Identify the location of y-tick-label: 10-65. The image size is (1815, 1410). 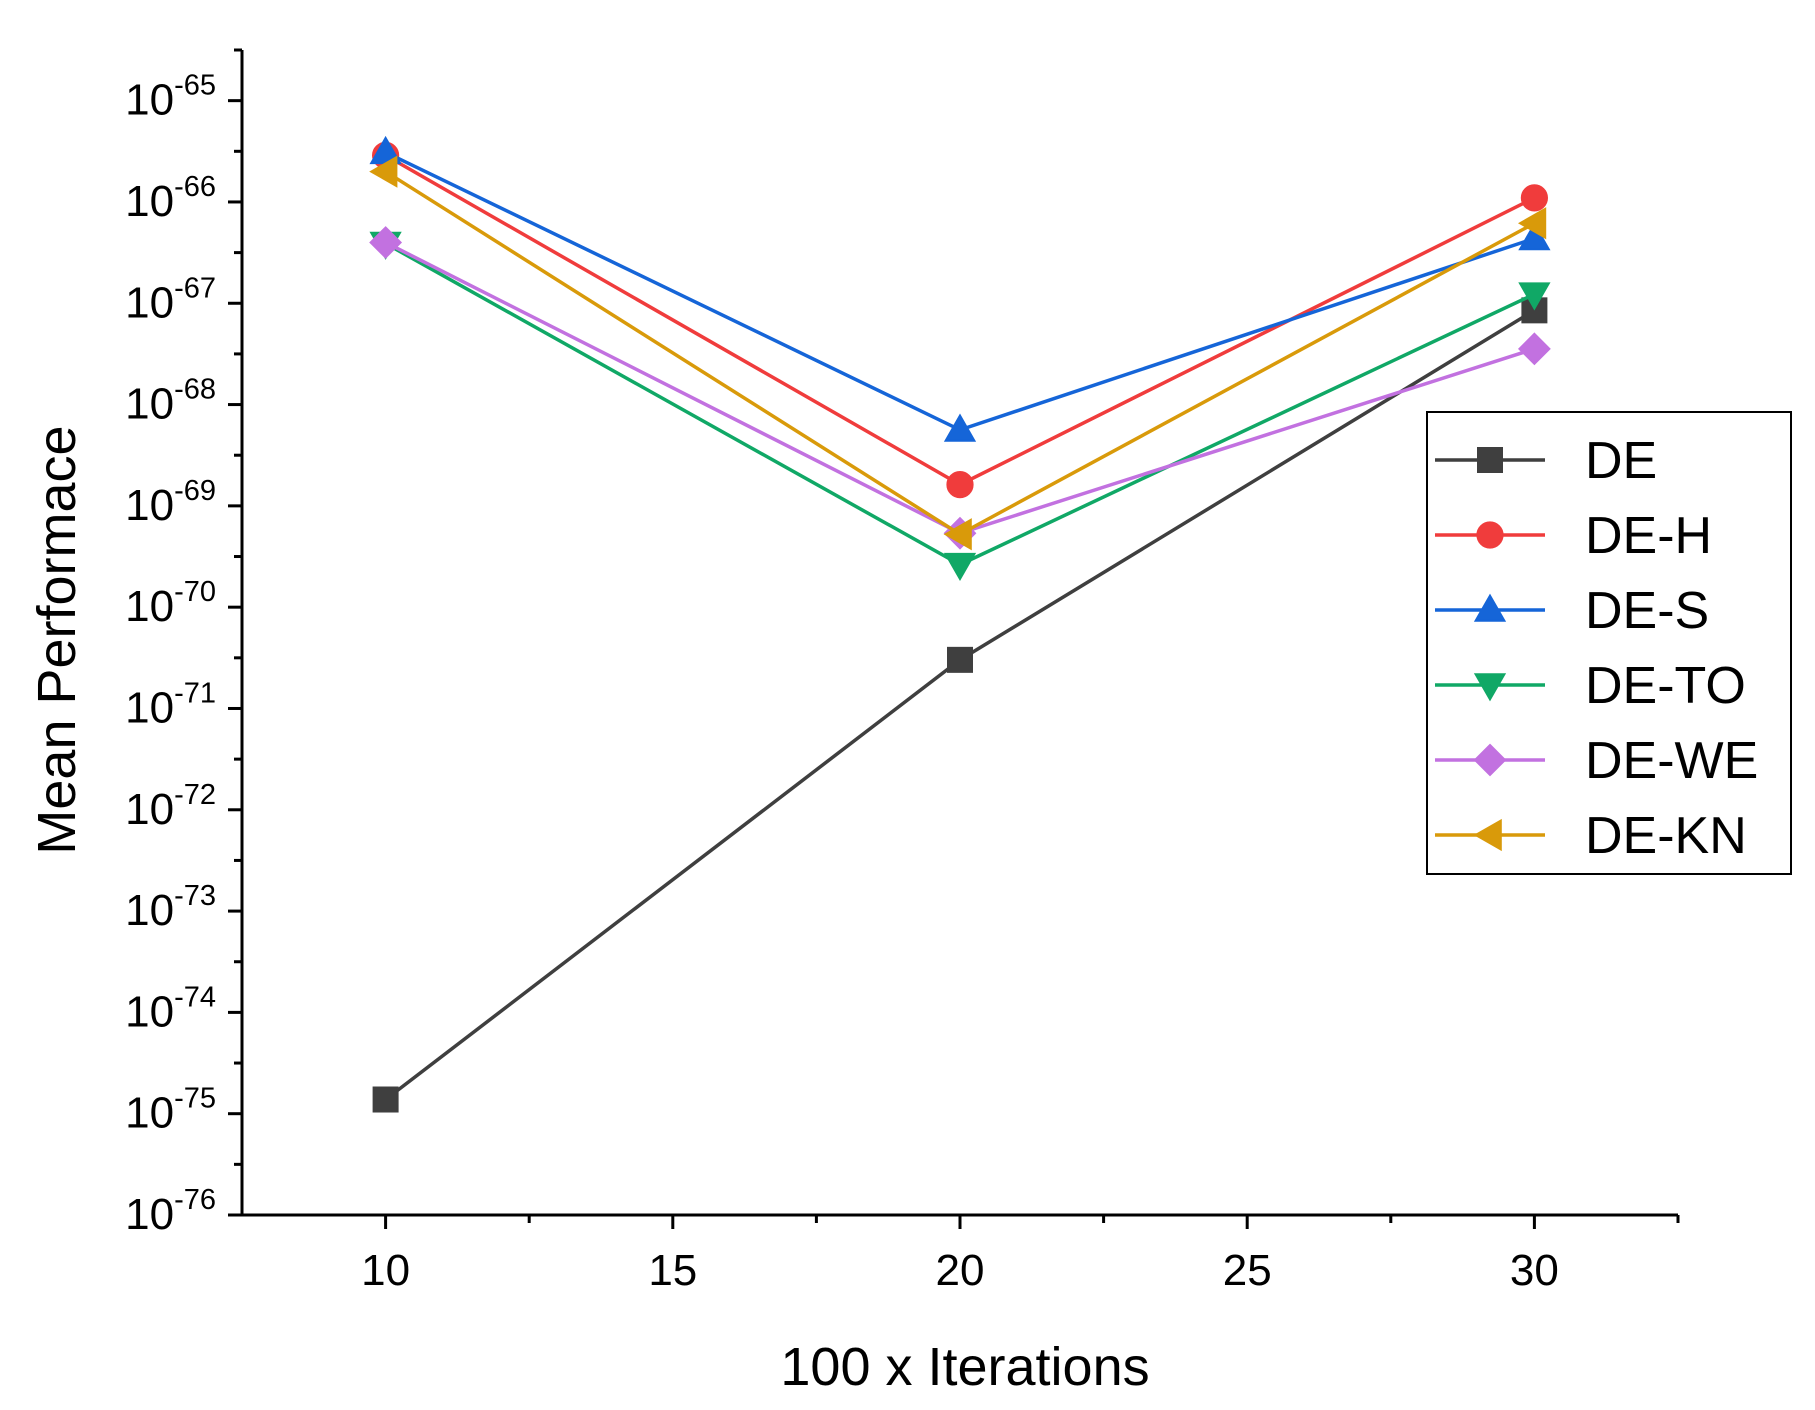
(170, 97).